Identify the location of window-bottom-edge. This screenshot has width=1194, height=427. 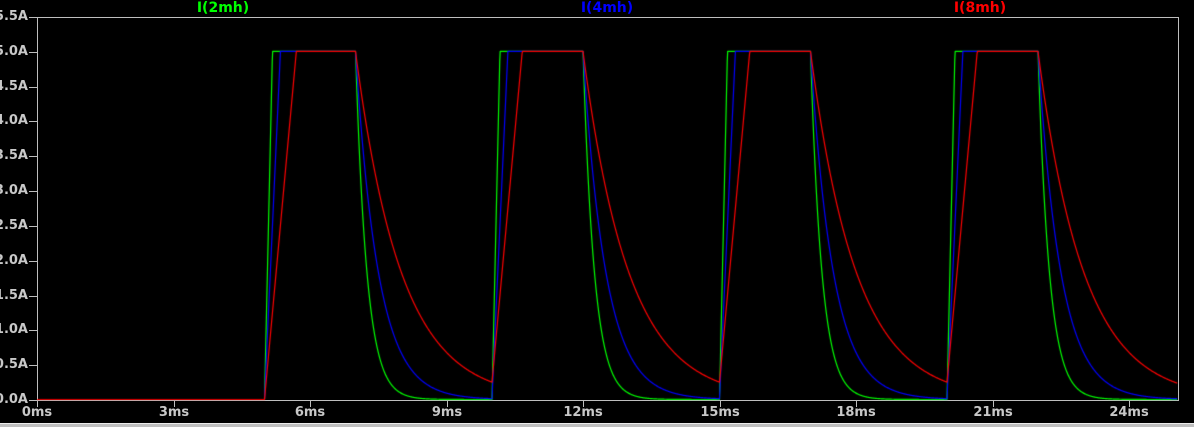
(597, 425).